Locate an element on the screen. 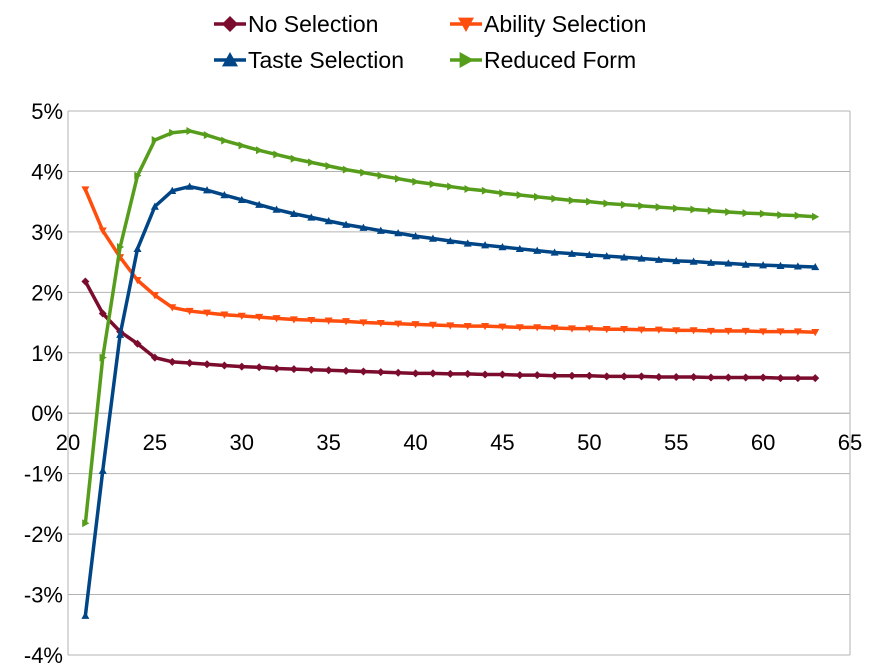 This screenshot has height=666, width=885. y-tick-label: 2% is located at coordinates (47, 292).